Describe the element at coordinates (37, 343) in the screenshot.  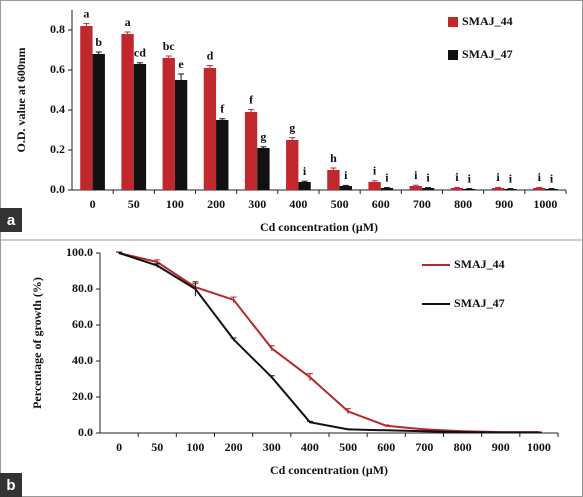
I see `y-axis-title: Percentage of growth (%)` at that location.